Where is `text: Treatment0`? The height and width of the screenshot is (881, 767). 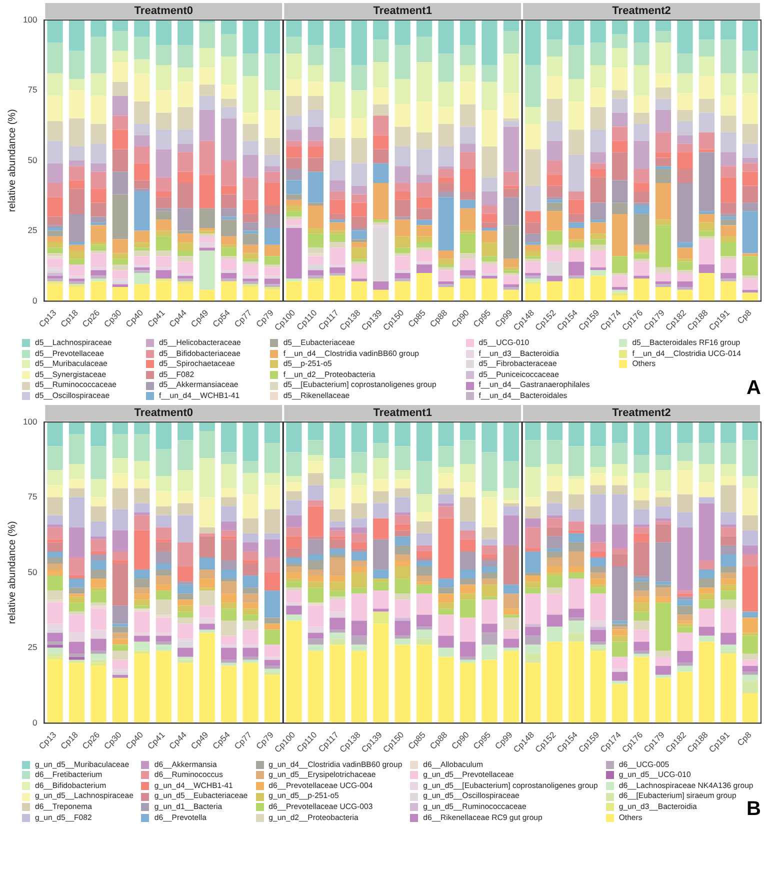
text: Treatment0 is located at coordinates (164, 412).